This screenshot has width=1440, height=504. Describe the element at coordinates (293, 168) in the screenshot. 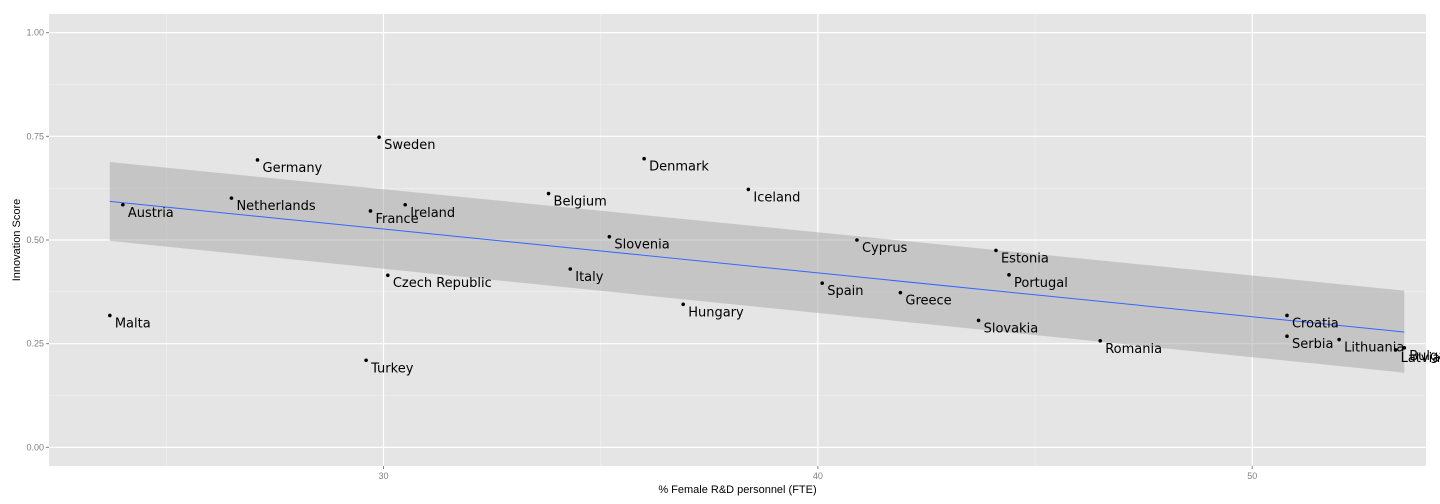

I see `point-label: Germany` at that location.